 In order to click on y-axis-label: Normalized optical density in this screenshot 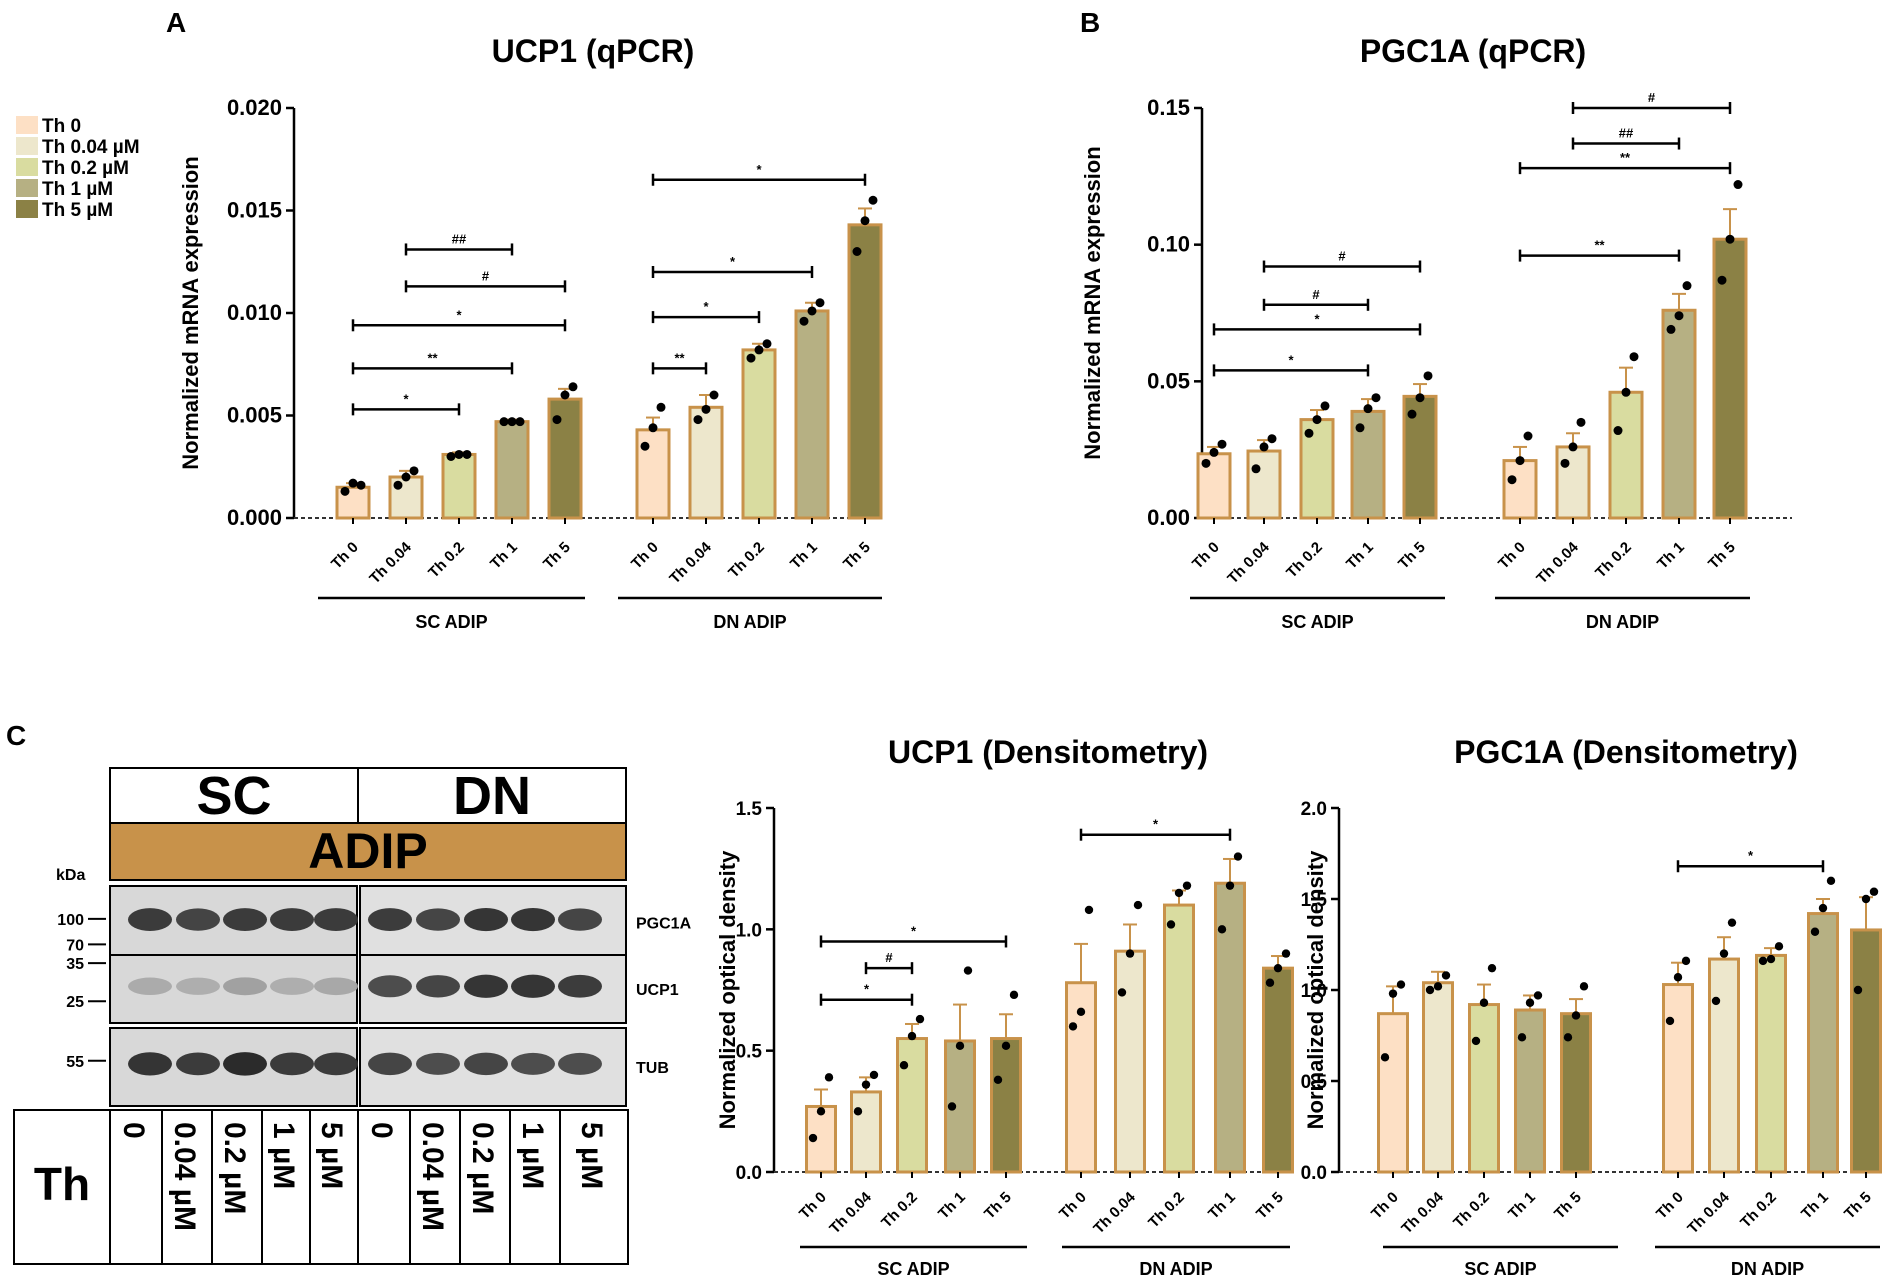, I will do `click(1315, 989)`.